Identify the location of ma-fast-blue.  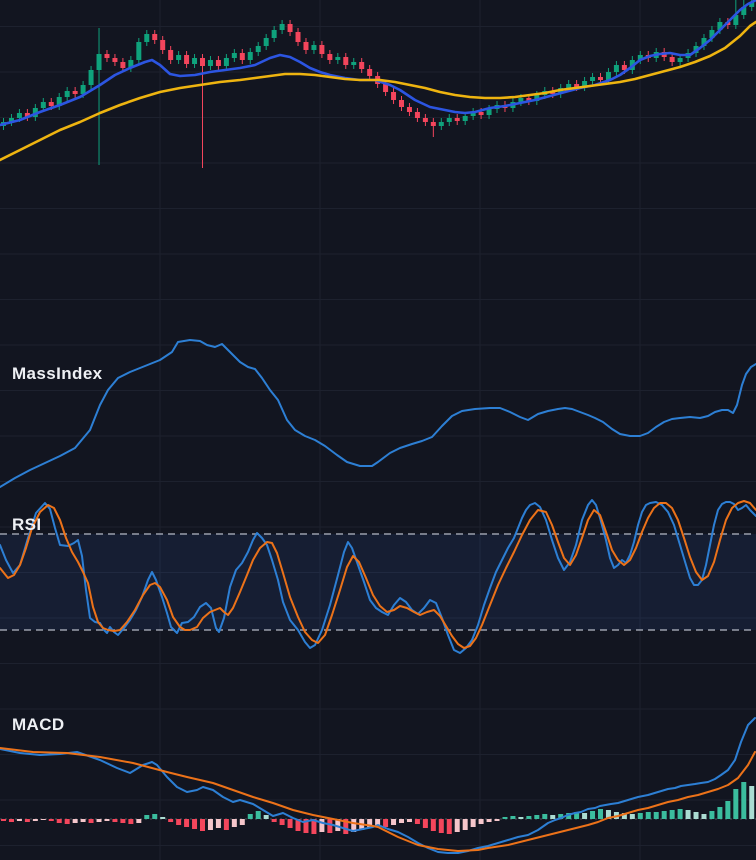
(378, 63).